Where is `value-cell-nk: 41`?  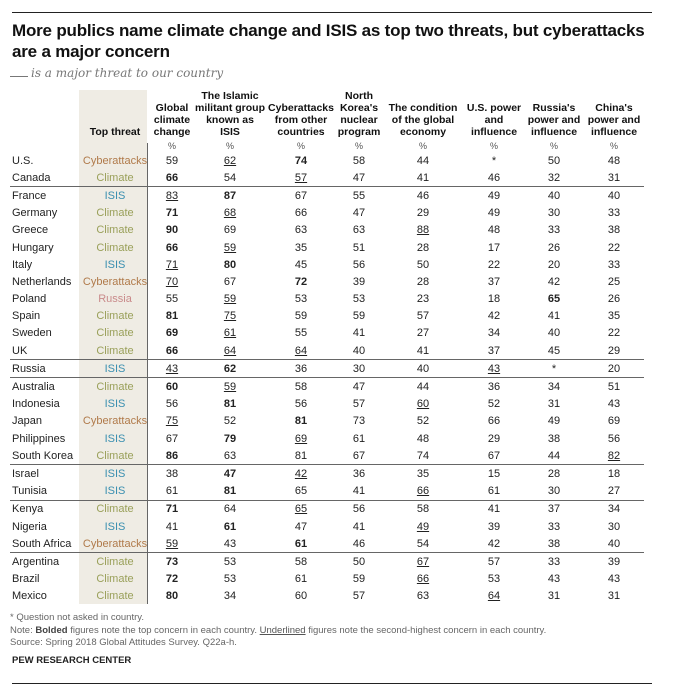 value-cell-nk: 41 is located at coordinates (359, 333).